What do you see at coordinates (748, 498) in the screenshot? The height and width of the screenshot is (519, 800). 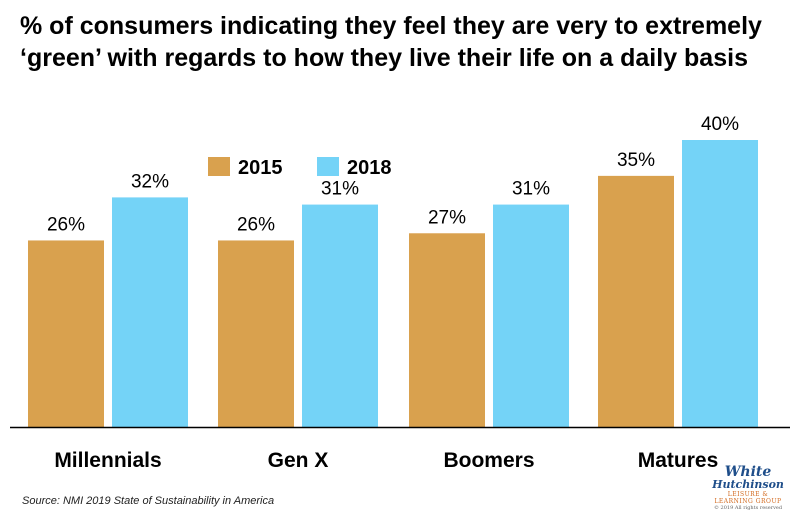 I see `logo-line-3: LEISURE & LEARNING GROUP` at bounding box center [748, 498].